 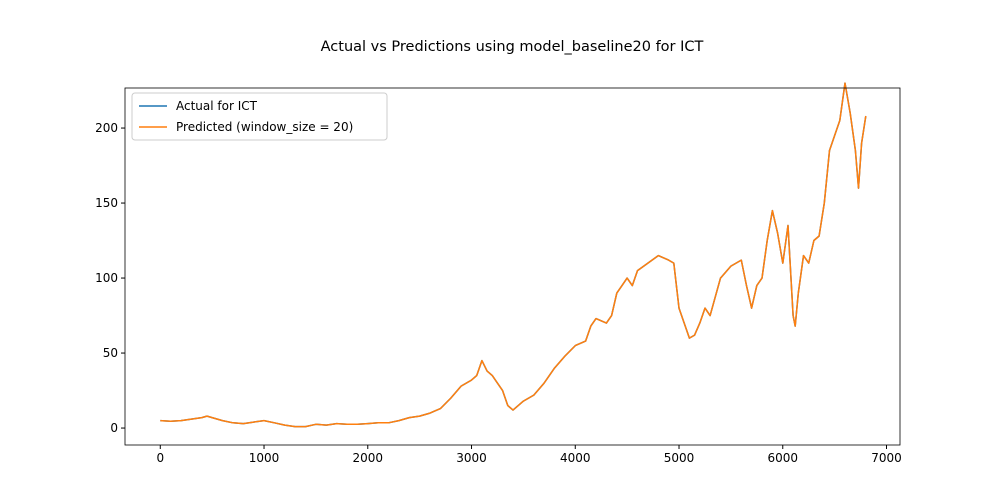 I want to click on y-tick-label: 100, so click(x=106, y=278).